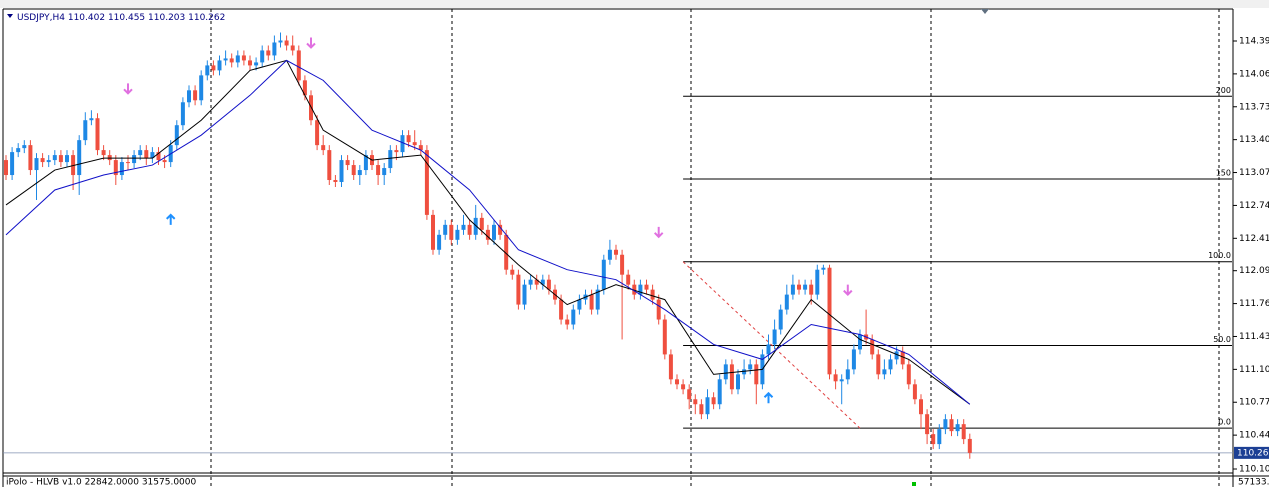 The image size is (1269, 487). I want to click on fib-label: 150, so click(1223, 173).